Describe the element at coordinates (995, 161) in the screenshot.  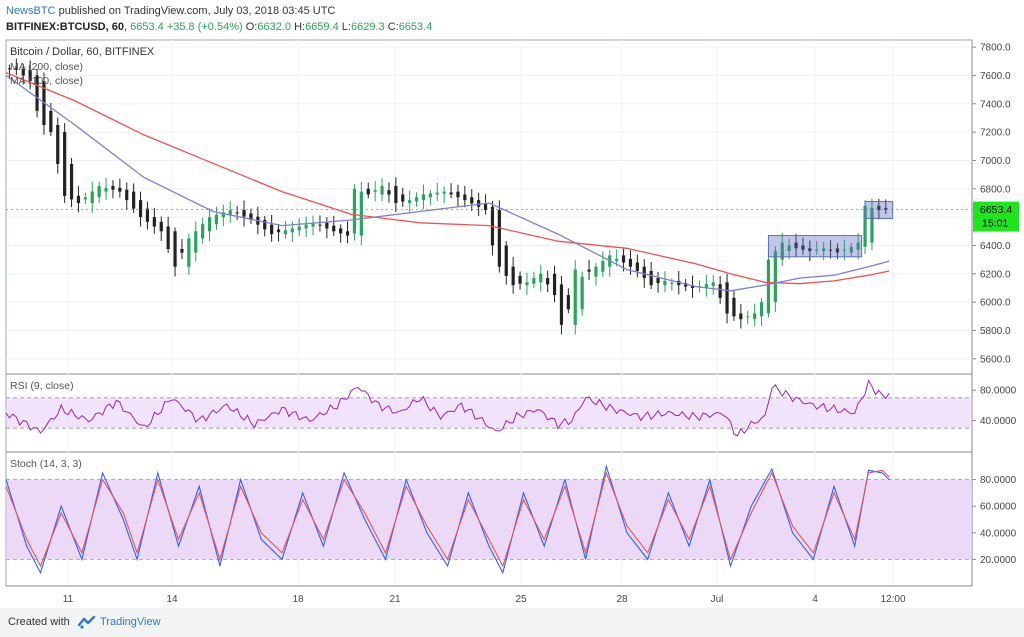
I see `price-tick-label: 7000.0` at that location.